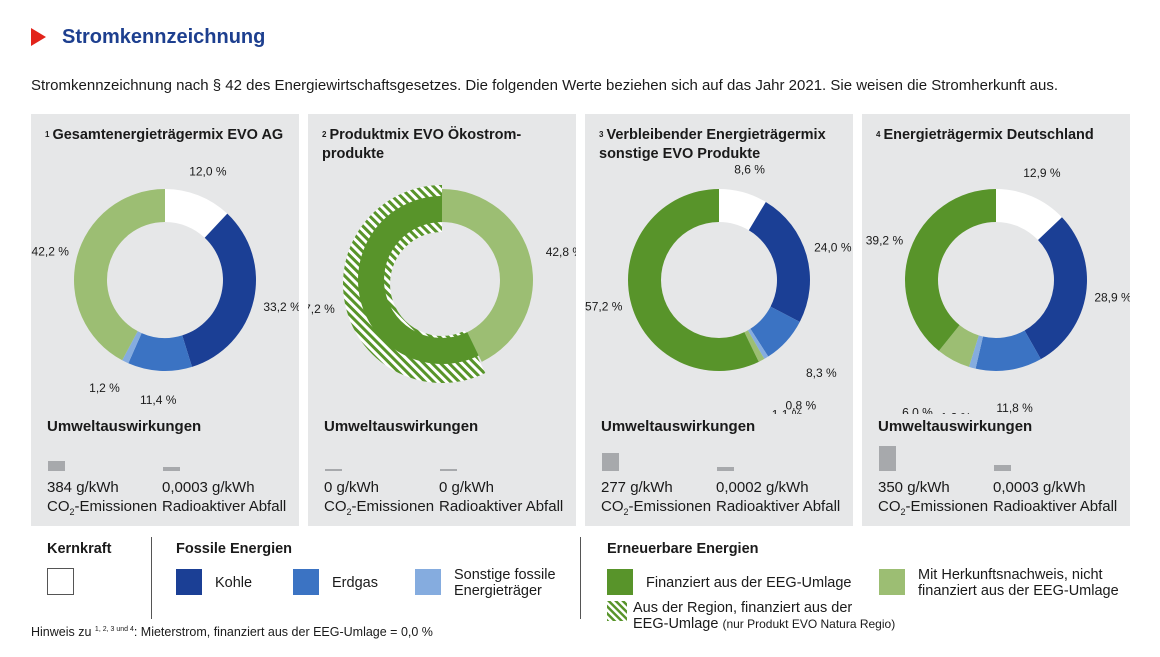  Describe the element at coordinates (998, 290) in the screenshot. I see `donut-chart-deutschland: 12,9 % 28,9 % 11,8 % 1,2 % 6,0 % 39,2 %` at that location.